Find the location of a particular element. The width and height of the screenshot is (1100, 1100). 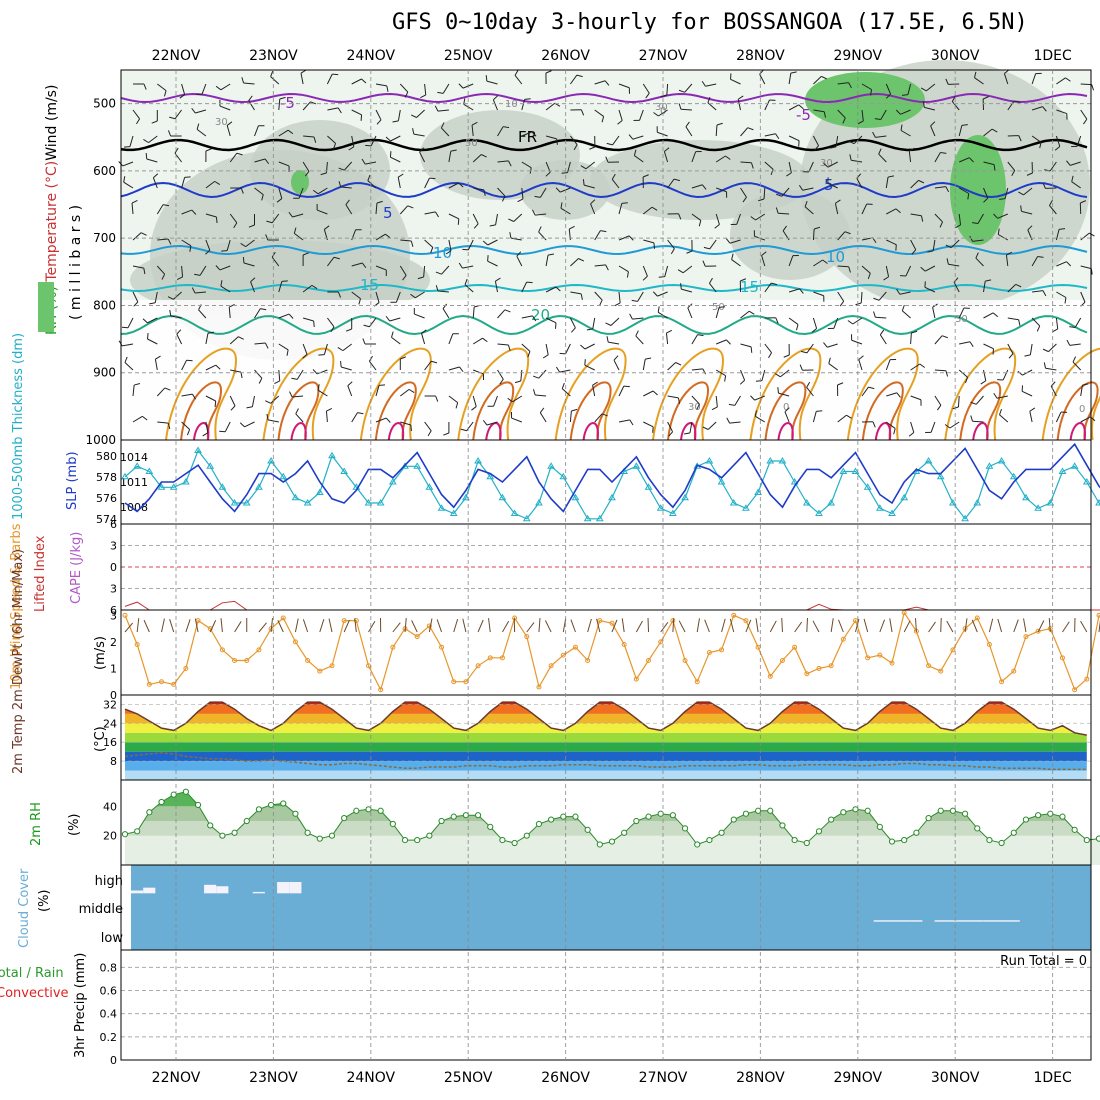

date-label-top: 22NOV is located at coordinates (176, 56).